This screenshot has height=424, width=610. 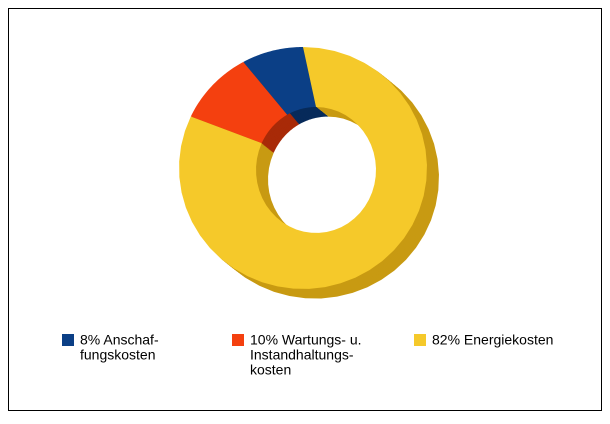 I want to click on legend-label: fungskosten, so click(x=118, y=355).